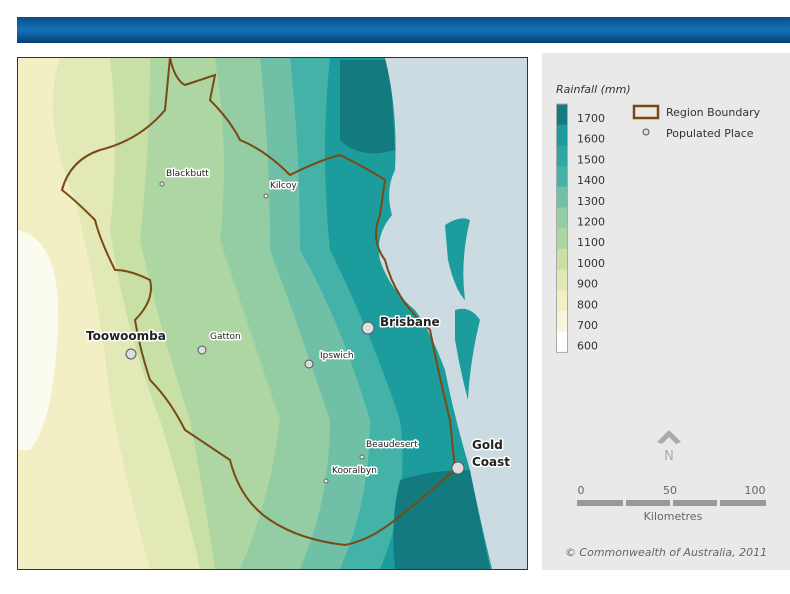 This screenshot has width=790, height=594. What do you see at coordinates (755, 490) in the screenshot?
I see `scale-label: 100` at bounding box center [755, 490].